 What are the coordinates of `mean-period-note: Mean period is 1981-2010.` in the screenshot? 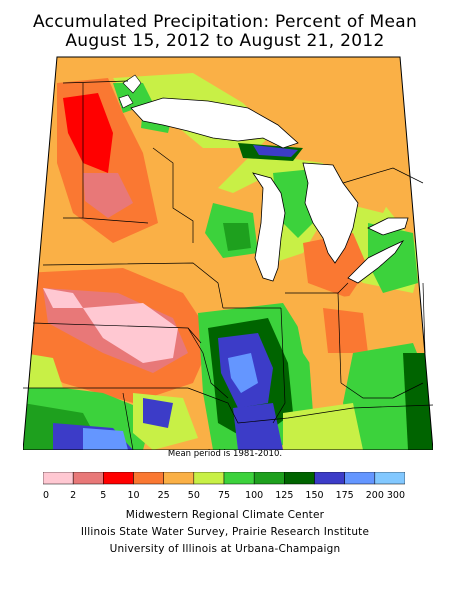 It's located at (225, 454).